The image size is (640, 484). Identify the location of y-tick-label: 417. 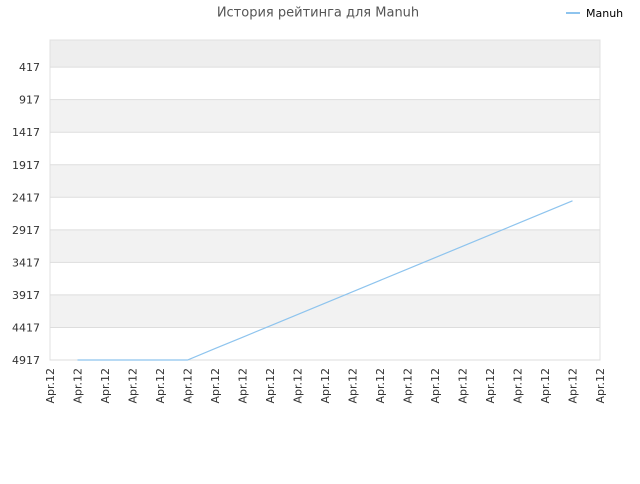
(29, 67).